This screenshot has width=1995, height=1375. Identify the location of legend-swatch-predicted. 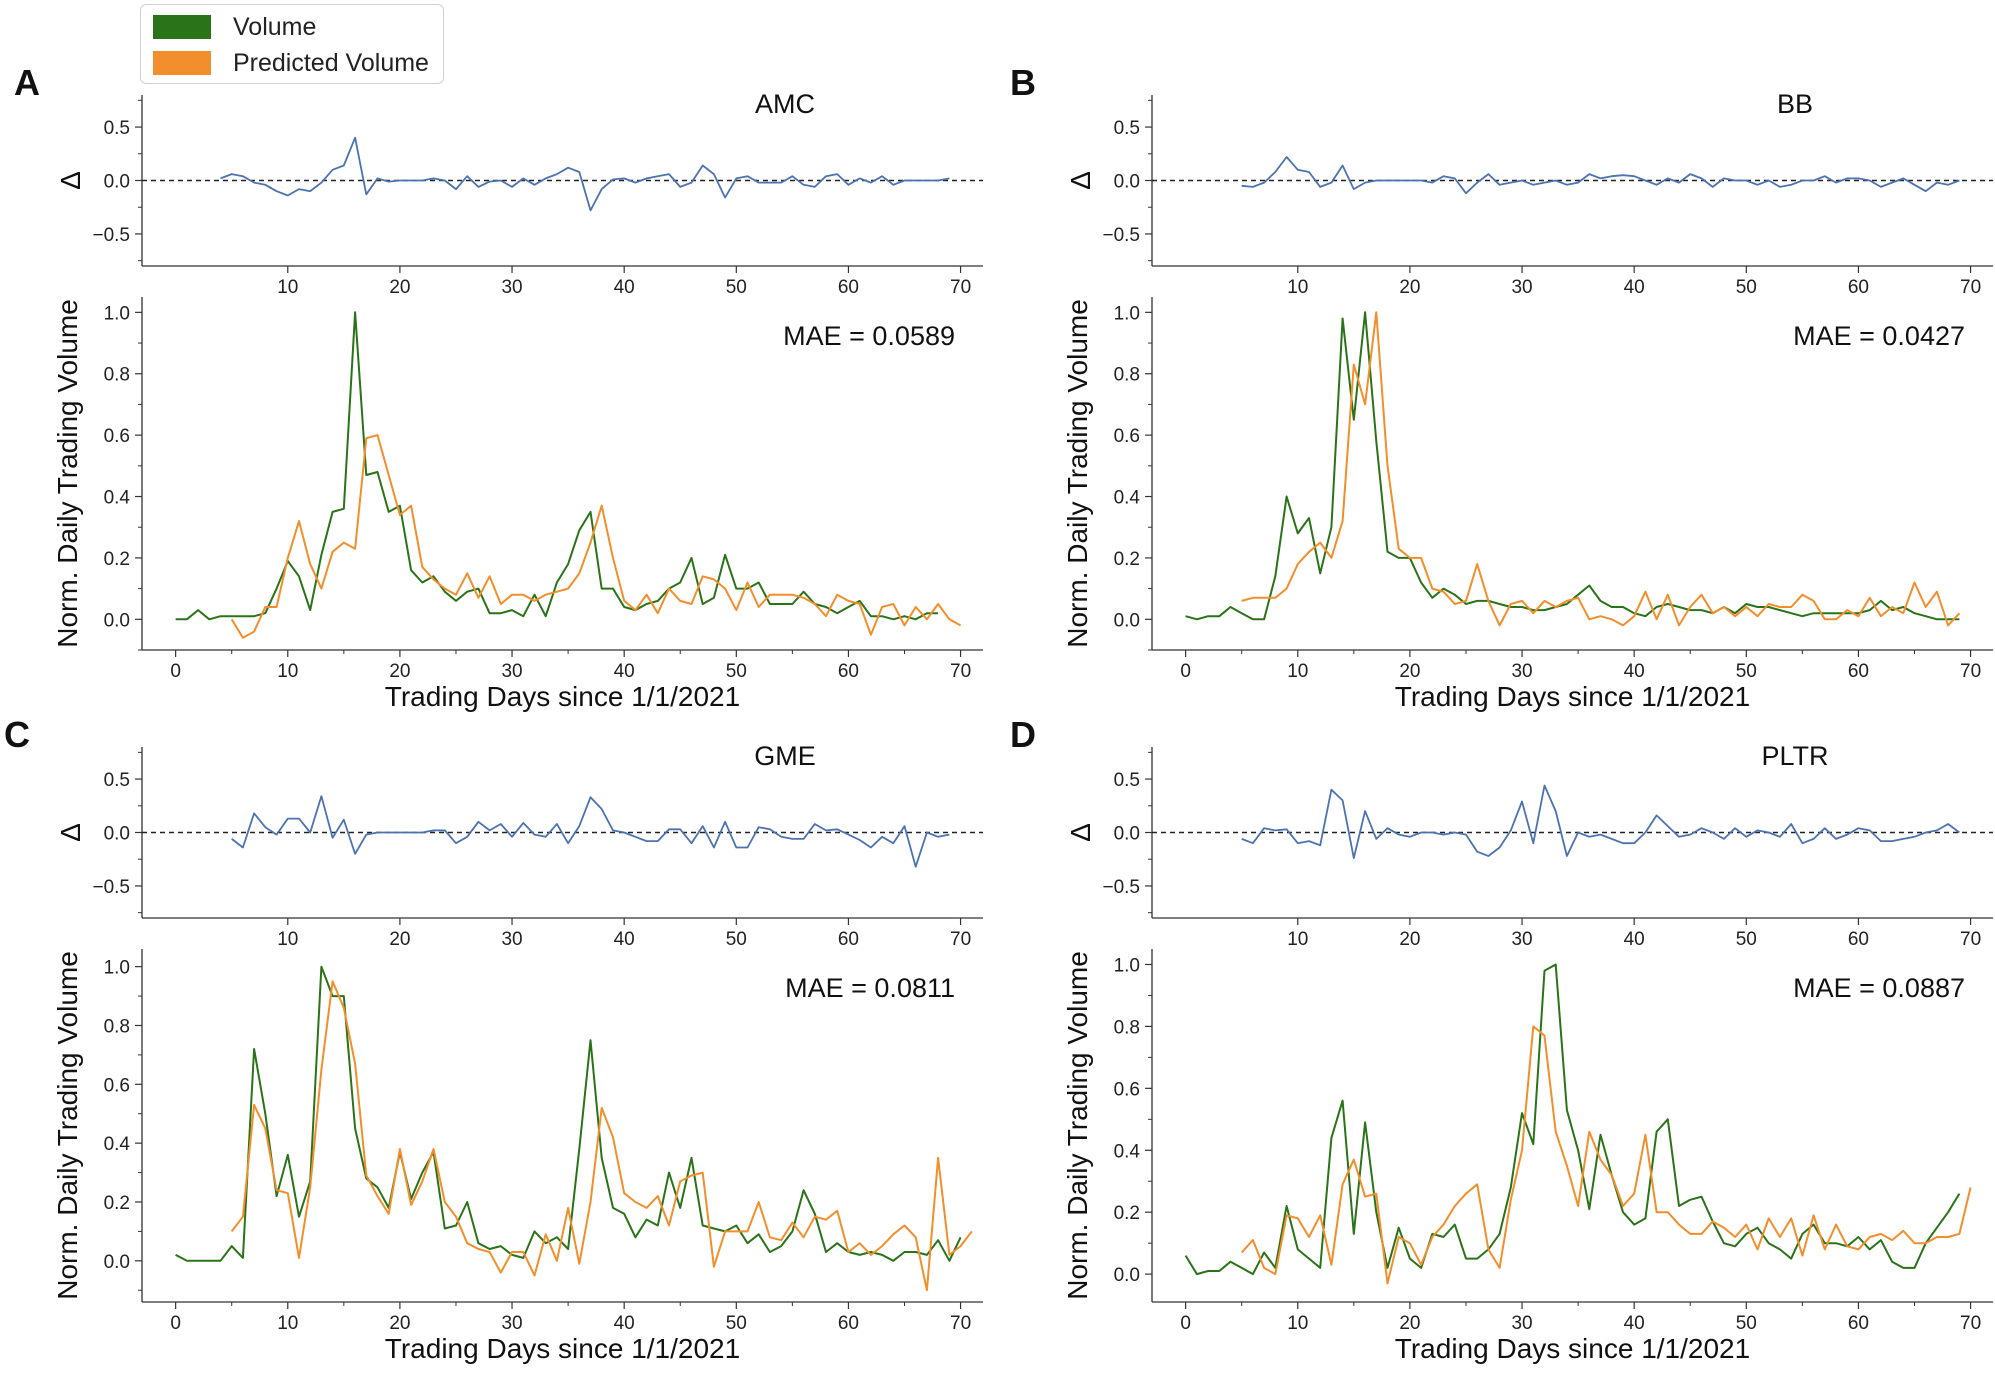
(182, 63).